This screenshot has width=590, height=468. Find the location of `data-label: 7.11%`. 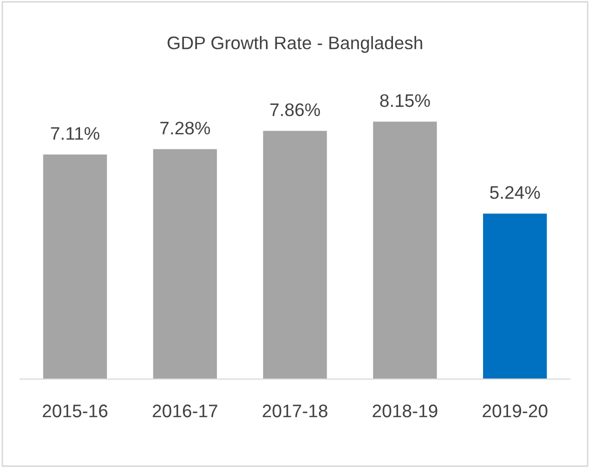

data-label: 7.11% is located at coordinates (75, 133).